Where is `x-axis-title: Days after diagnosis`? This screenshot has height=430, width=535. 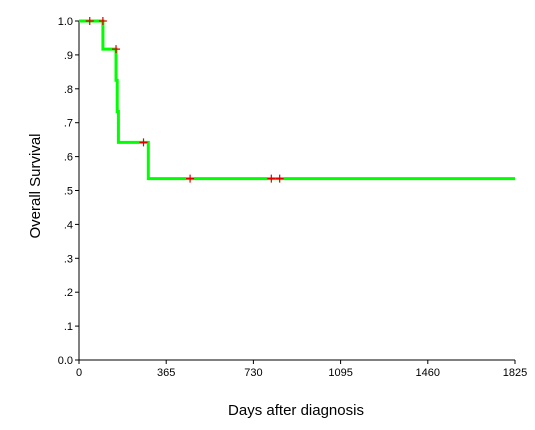
x-axis-title: Days after diagnosis is located at coordinates (296, 410).